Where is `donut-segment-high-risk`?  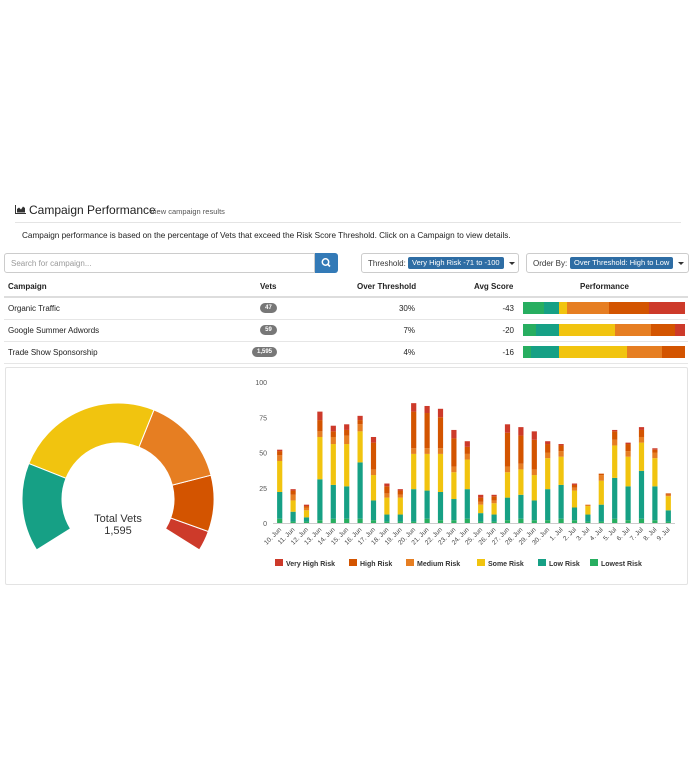
donut-segment-high-risk is located at coordinates (192, 503).